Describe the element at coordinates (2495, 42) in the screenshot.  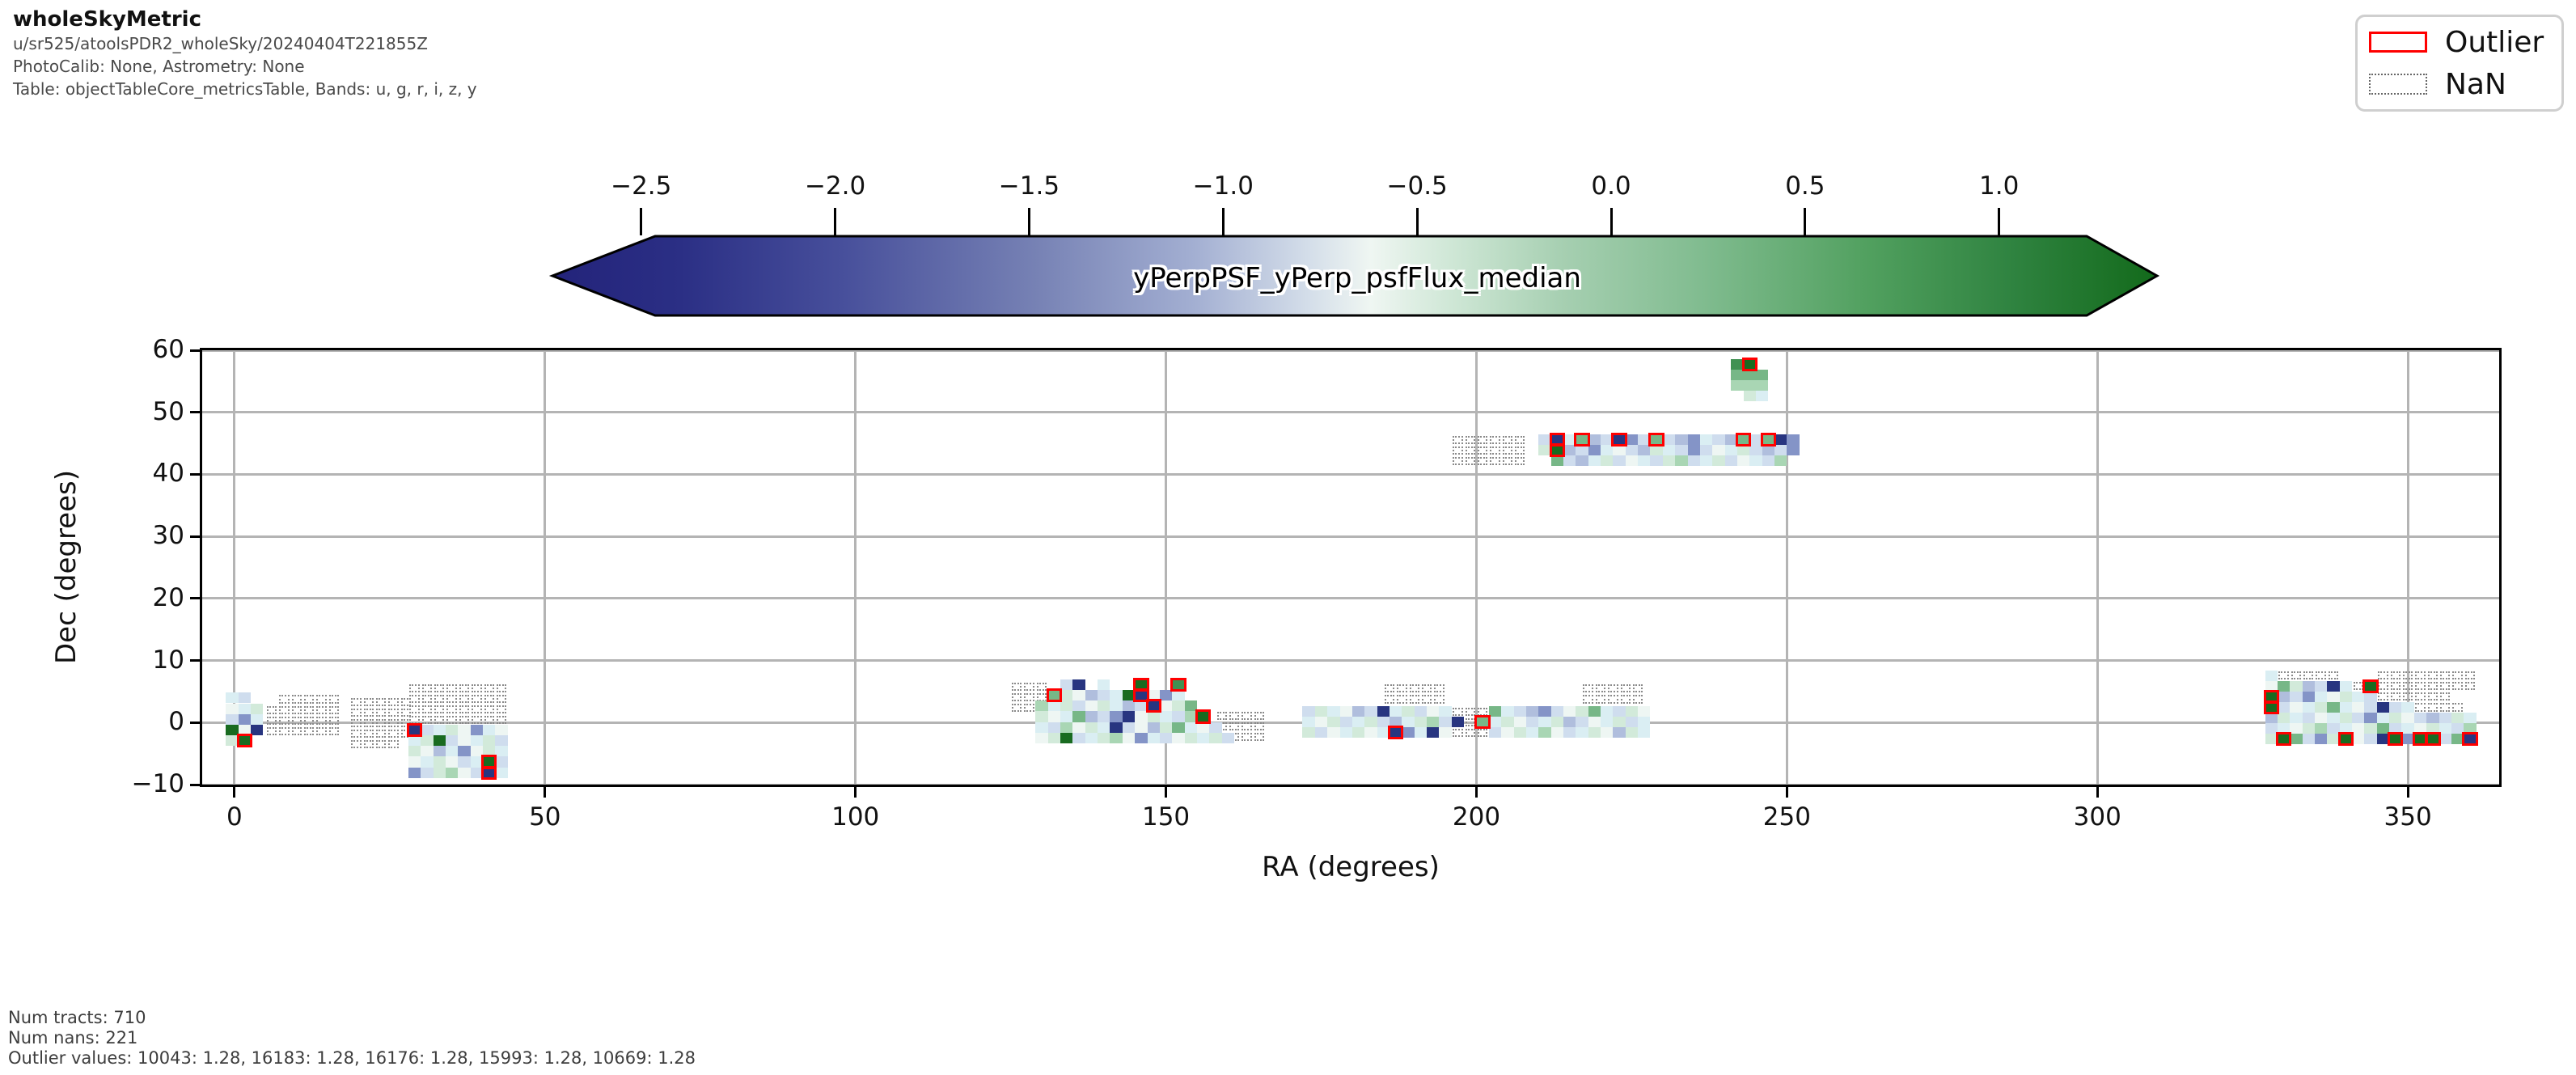
I see `legend-outlier-label: Outlier` at that location.